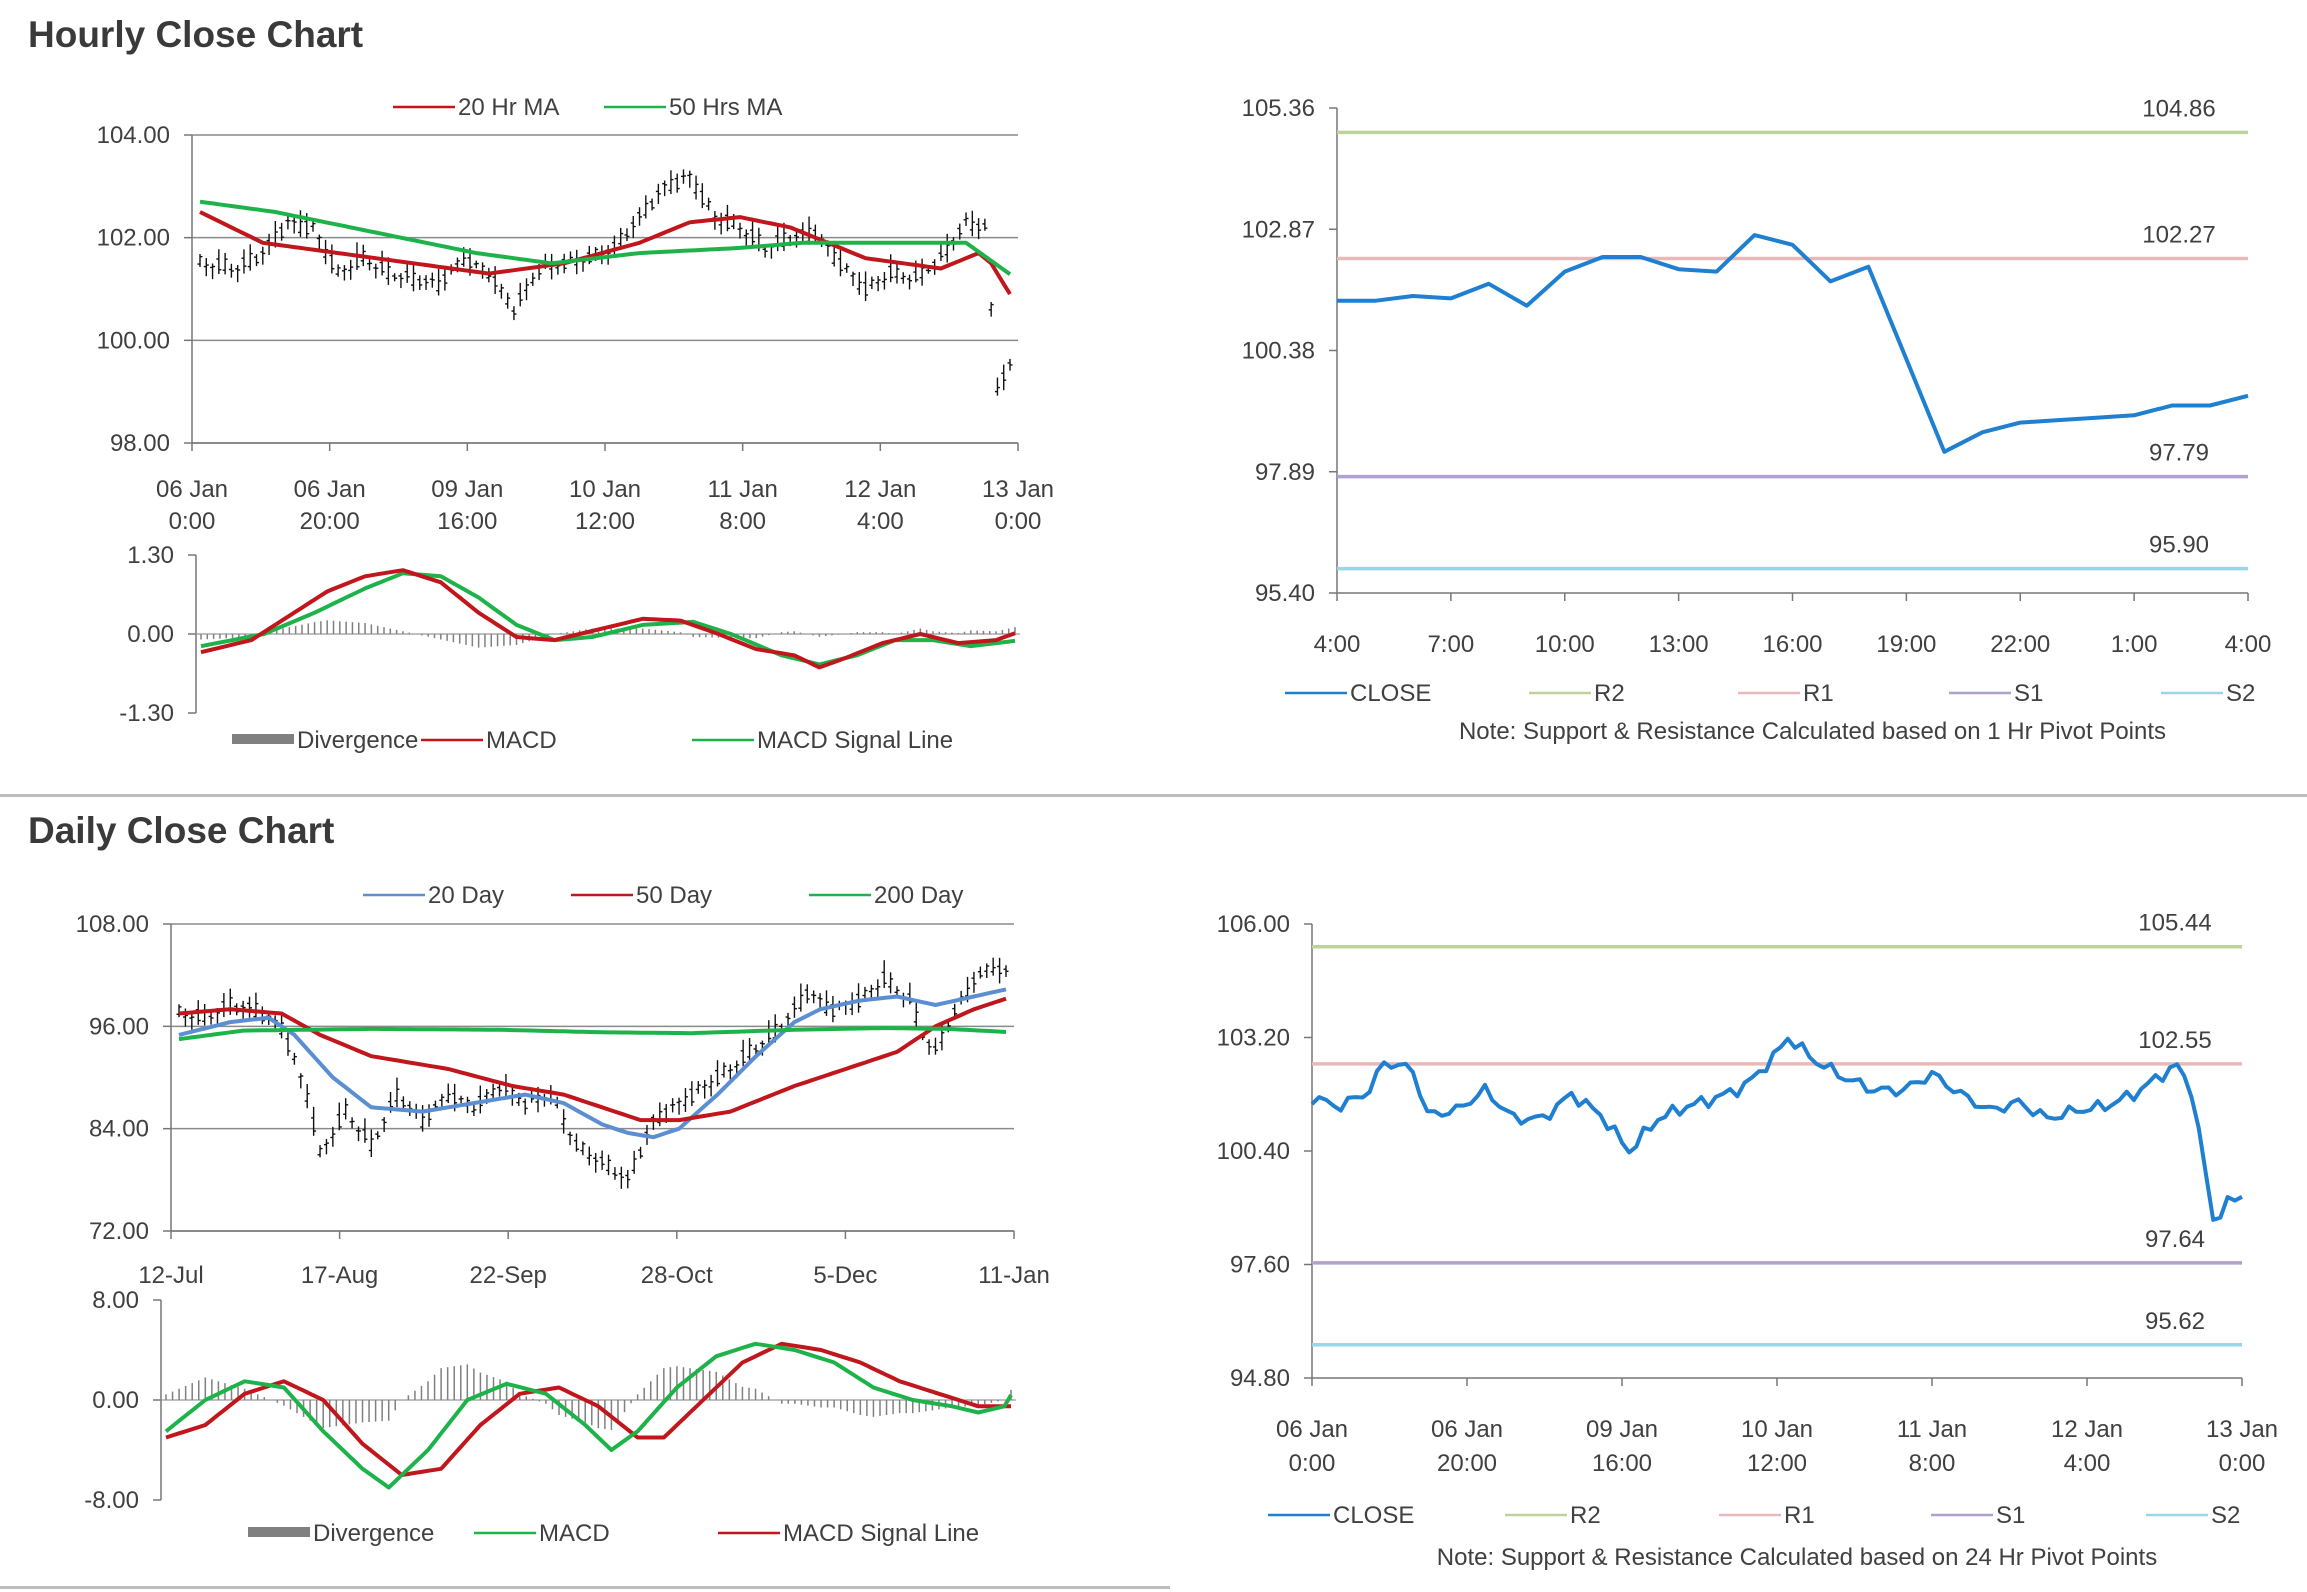 The image size is (2307, 1592). Describe the element at coordinates (133, 340) in the screenshot. I see `hourly_price-ytick-label: 100.00` at that location.